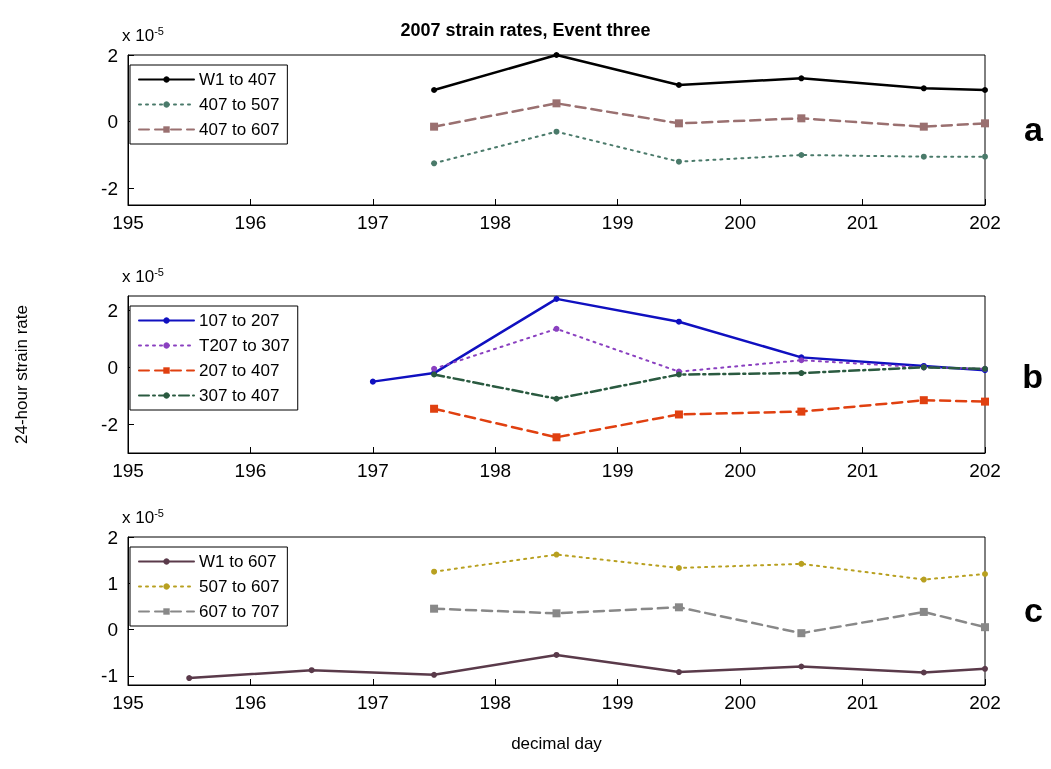  What do you see at coordinates (112, 583) in the screenshot?
I see `y-tick-label: 1` at bounding box center [112, 583].